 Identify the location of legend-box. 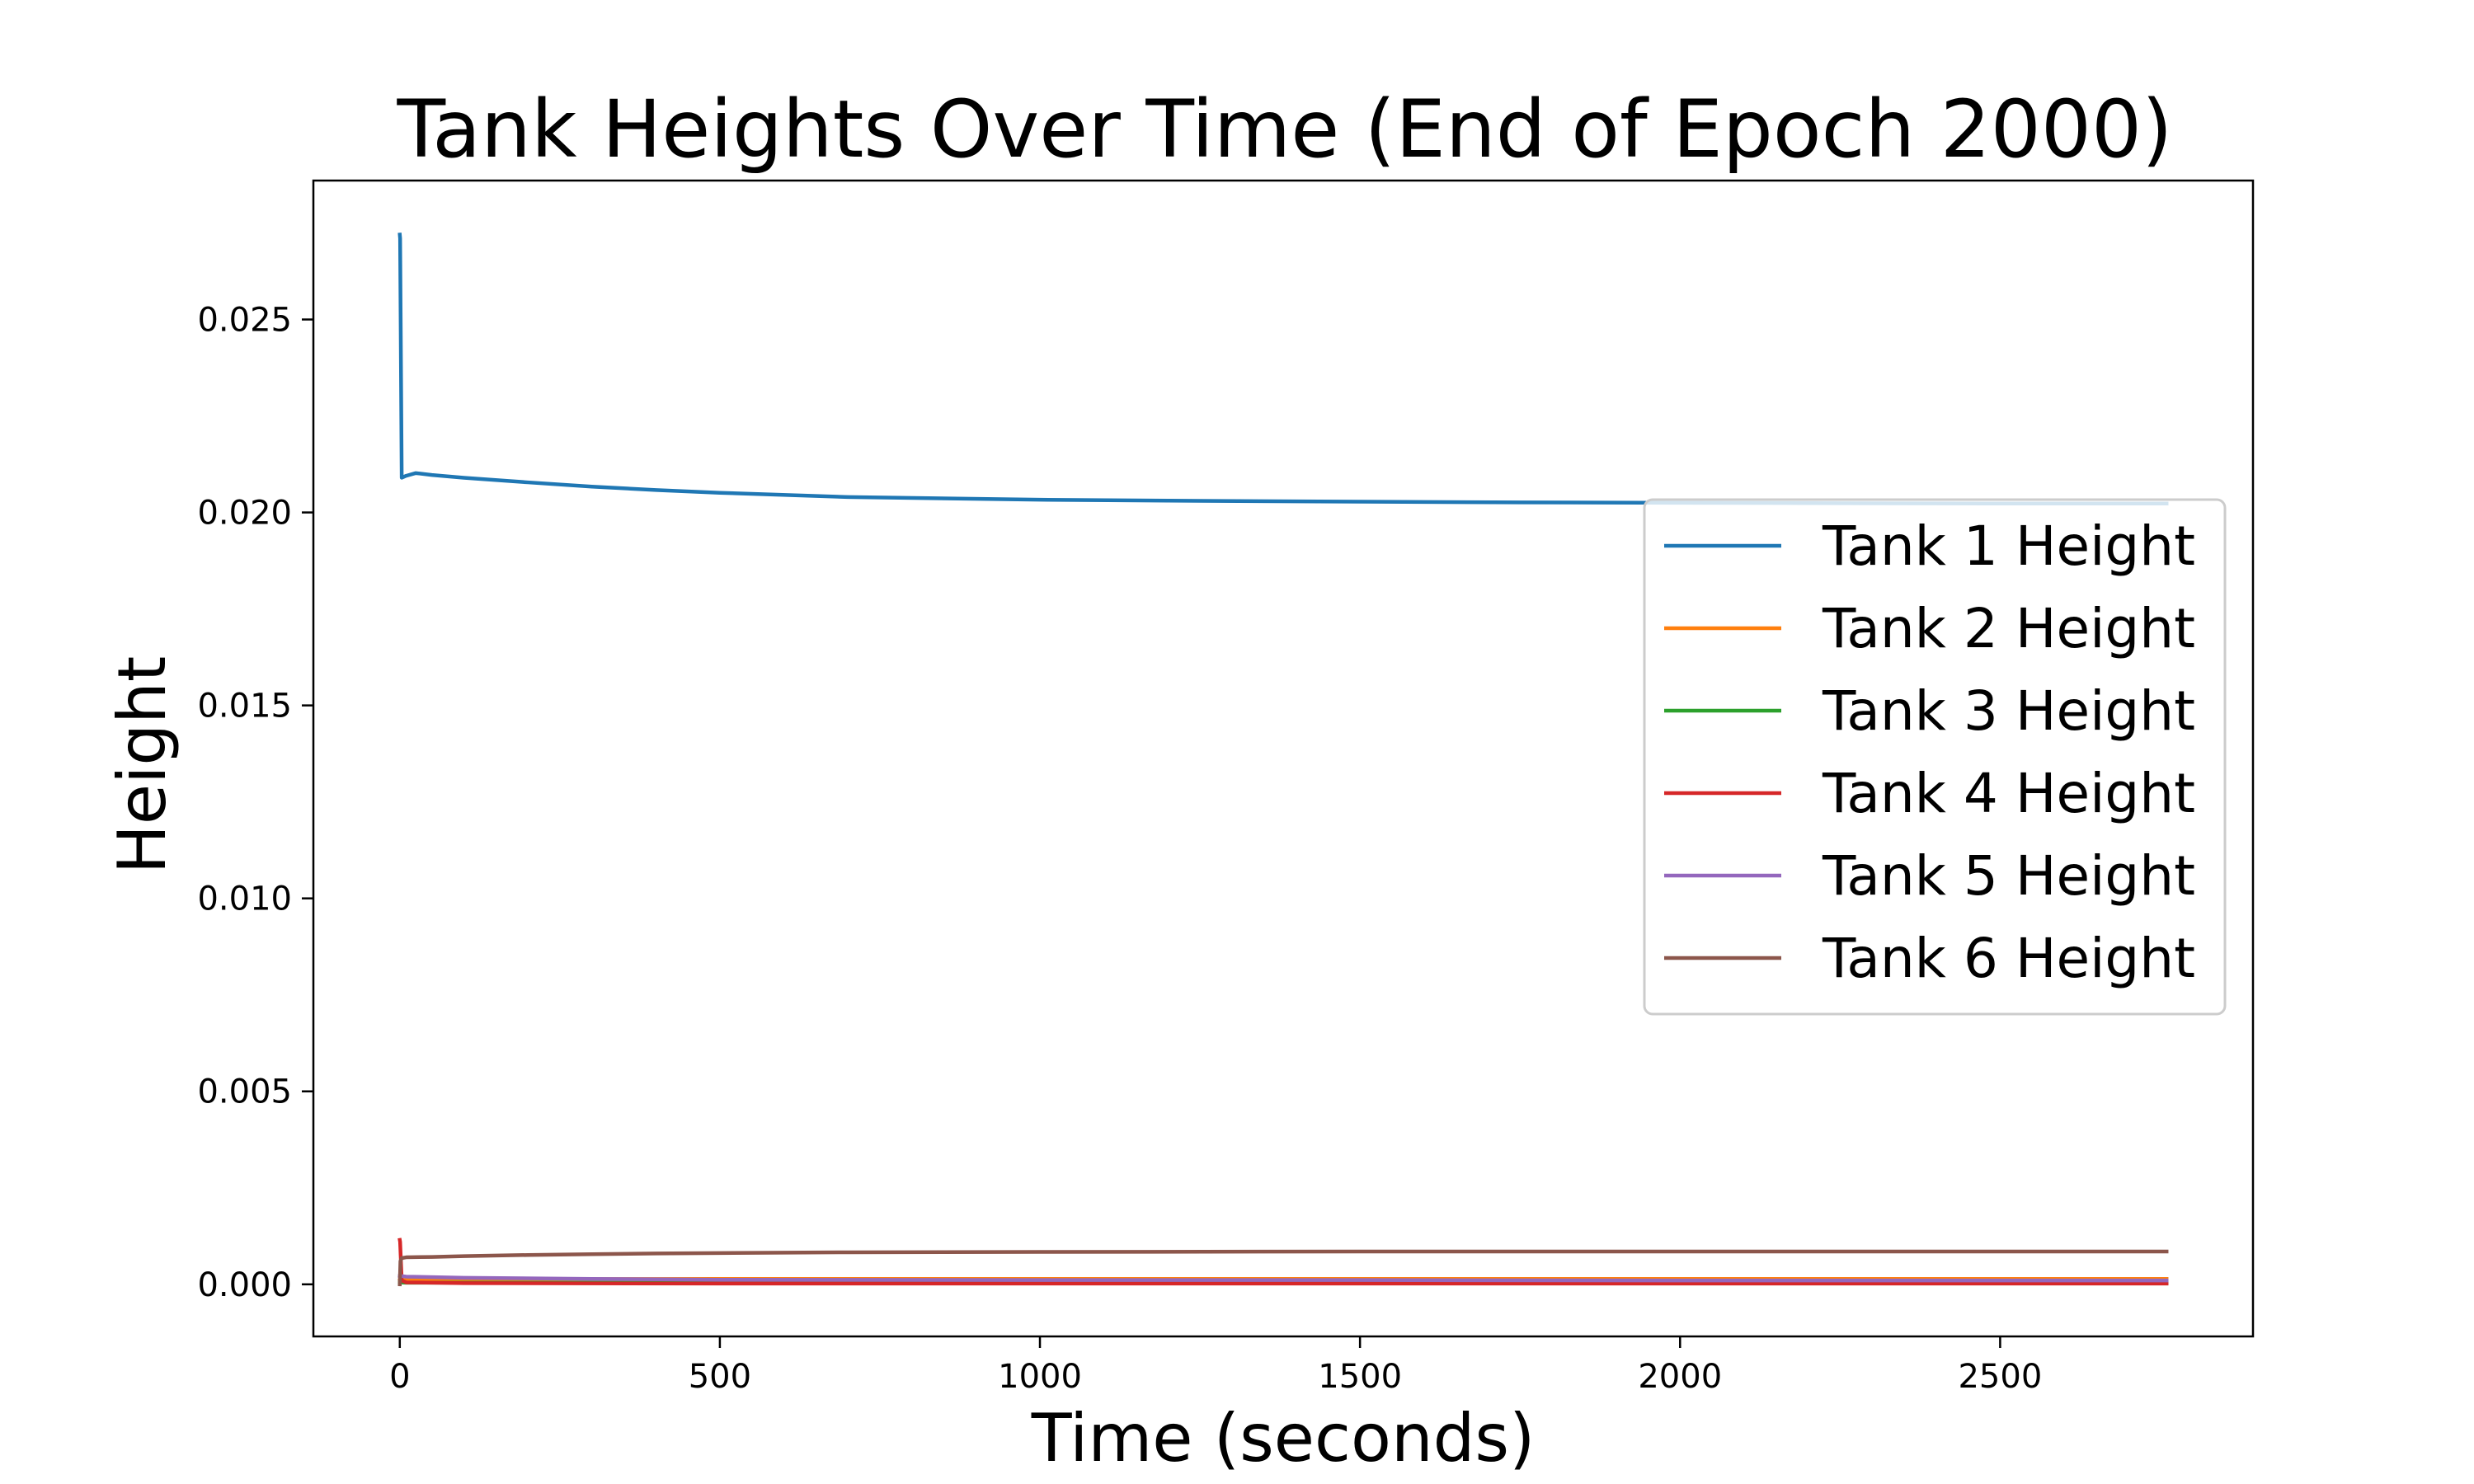
(1935, 757).